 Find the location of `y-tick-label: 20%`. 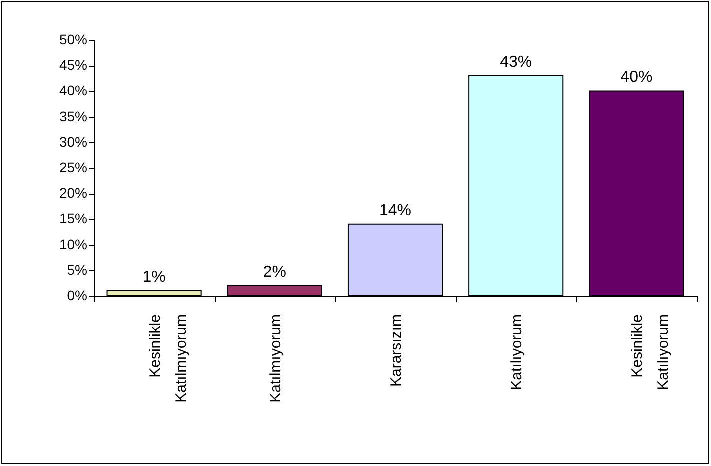

y-tick-label: 20% is located at coordinates (73, 193).